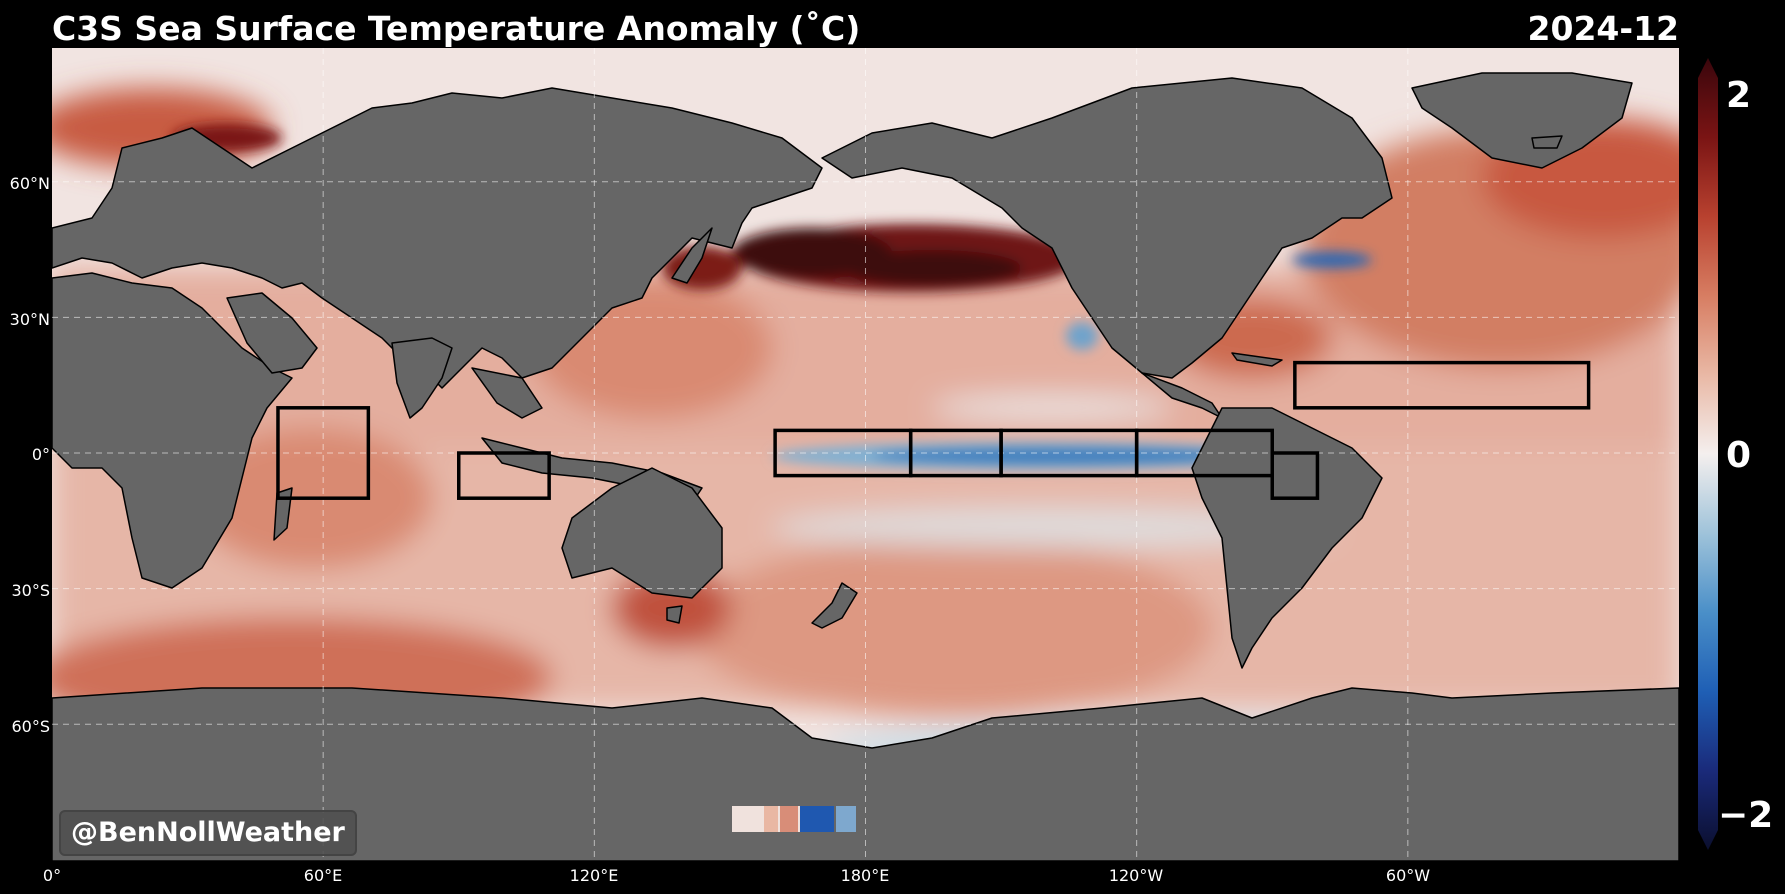 The height and width of the screenshot is (894, 1785). What do you see at coordinates (1603, 28) in the screenshot?
I see `map-date: 2024-12` at bounding box center [1603, 28].